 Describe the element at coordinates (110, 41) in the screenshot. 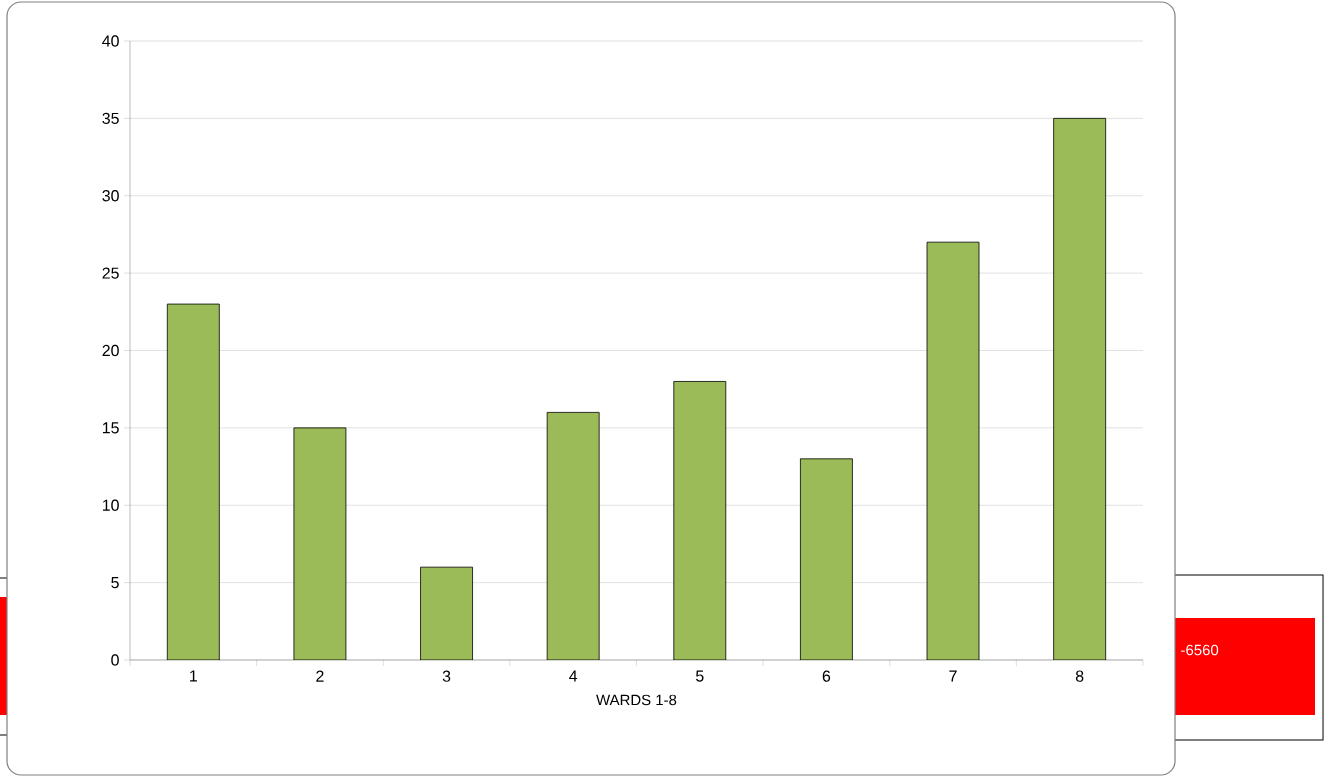

I see `y-tick-label: 40` at that location.